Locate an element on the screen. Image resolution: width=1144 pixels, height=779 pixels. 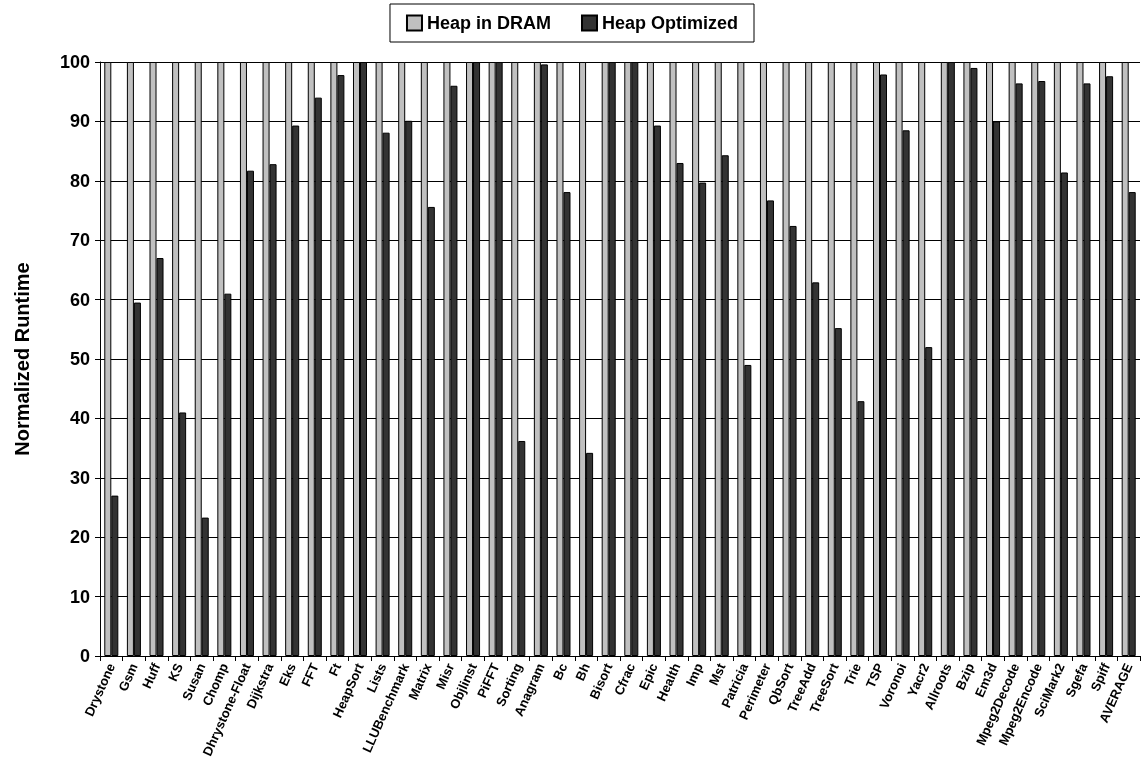
y-tick-label: 10 is located at coordinates (79, 596).